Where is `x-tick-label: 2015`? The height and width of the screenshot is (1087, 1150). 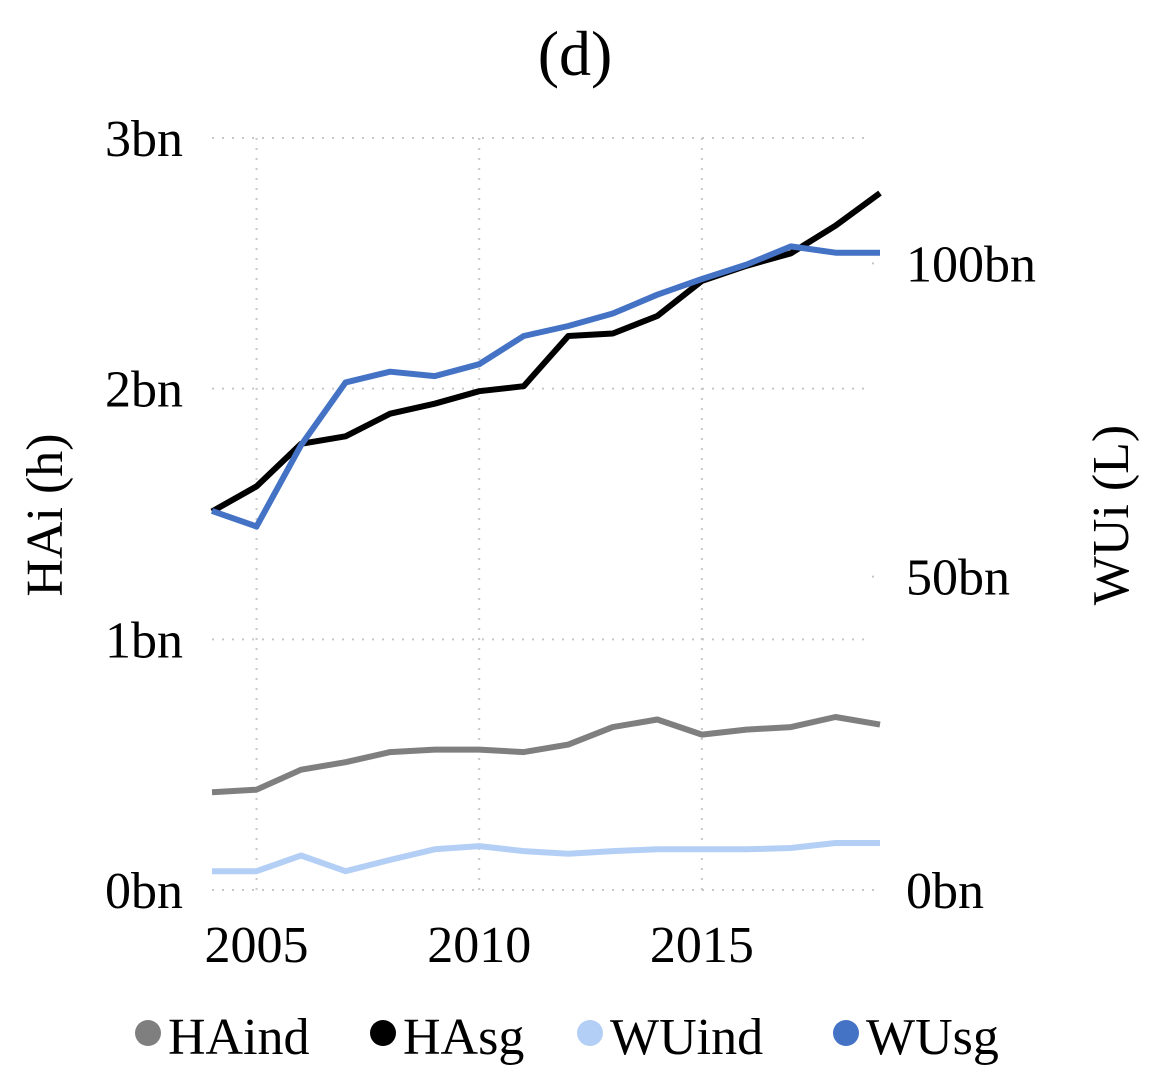
x-tick-label: 2015 is located at coordinates (702, 945).